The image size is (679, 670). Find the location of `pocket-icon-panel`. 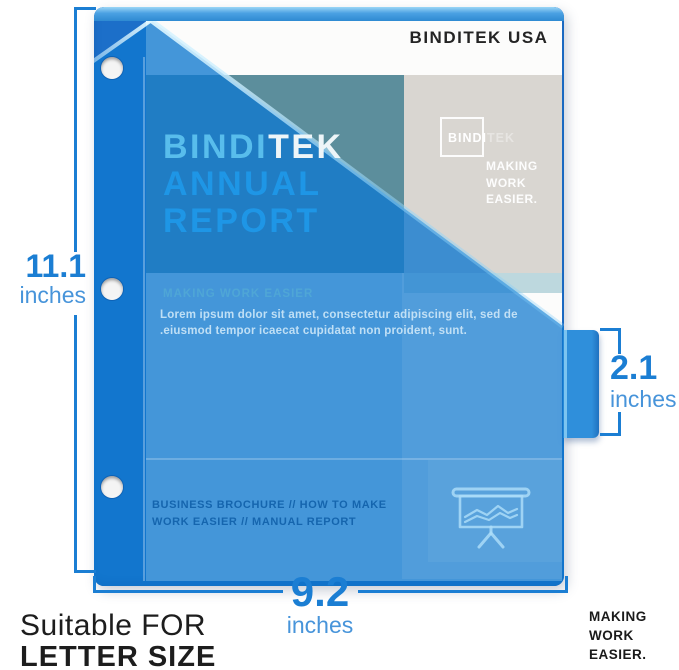

pocket-icon-panel is located at coordinates (495, 511).